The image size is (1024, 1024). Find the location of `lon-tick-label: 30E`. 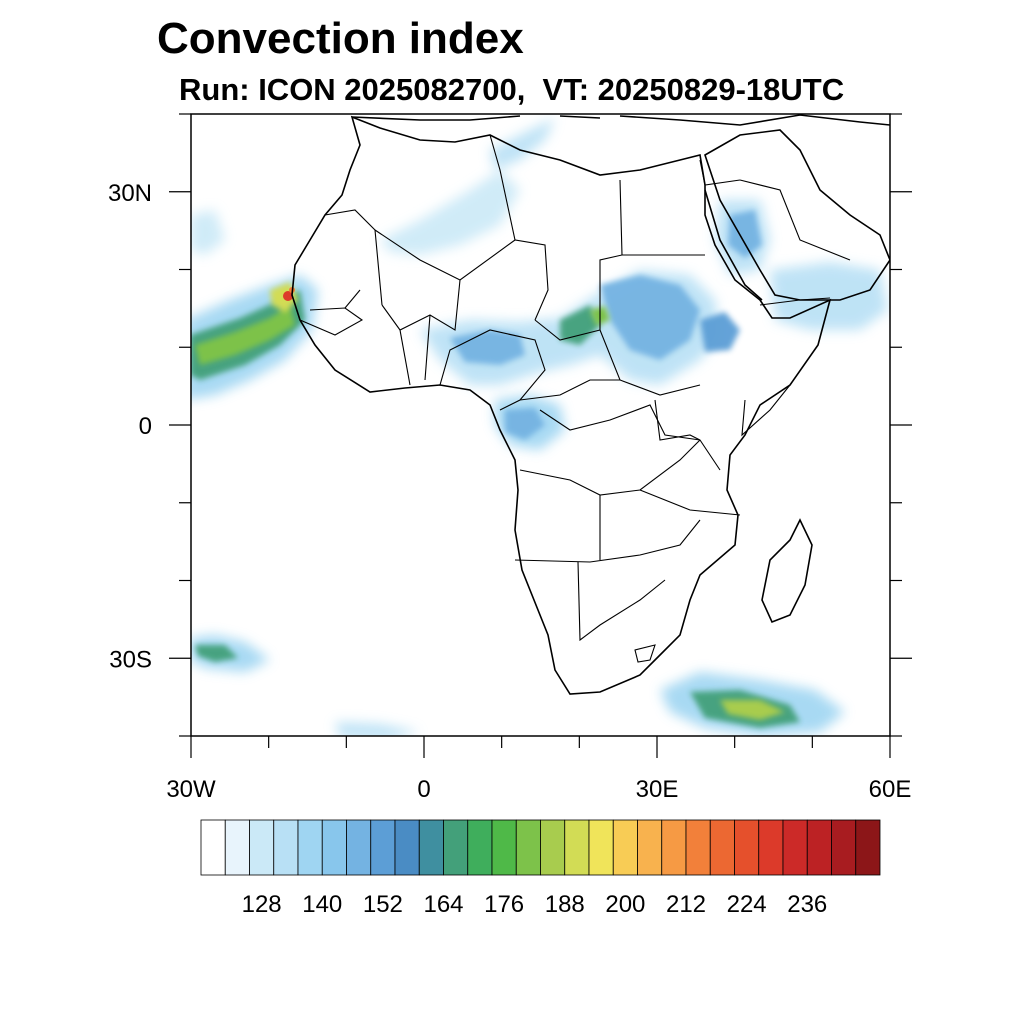

lon-tick-label: 30E is located at coordinates (657, 789).